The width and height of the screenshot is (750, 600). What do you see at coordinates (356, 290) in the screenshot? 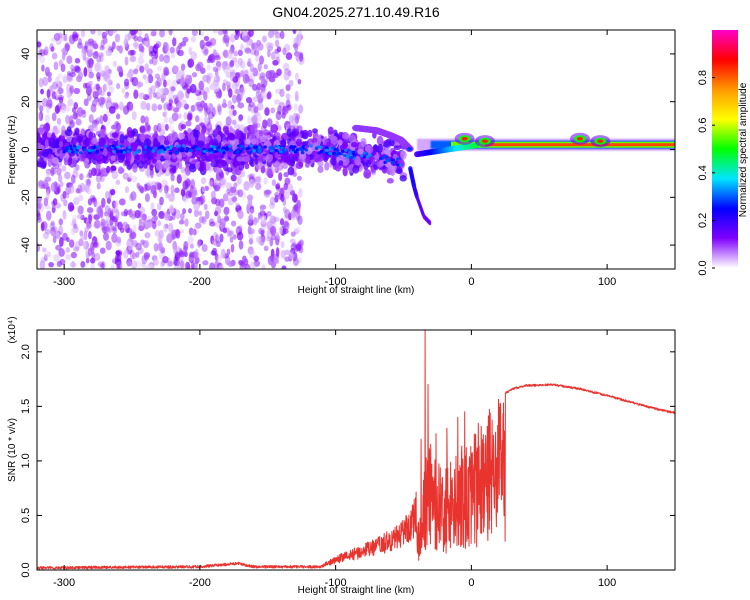
I see `spectrogram-x-label: Height of straight line (km)` at bounding box center [356, 290].